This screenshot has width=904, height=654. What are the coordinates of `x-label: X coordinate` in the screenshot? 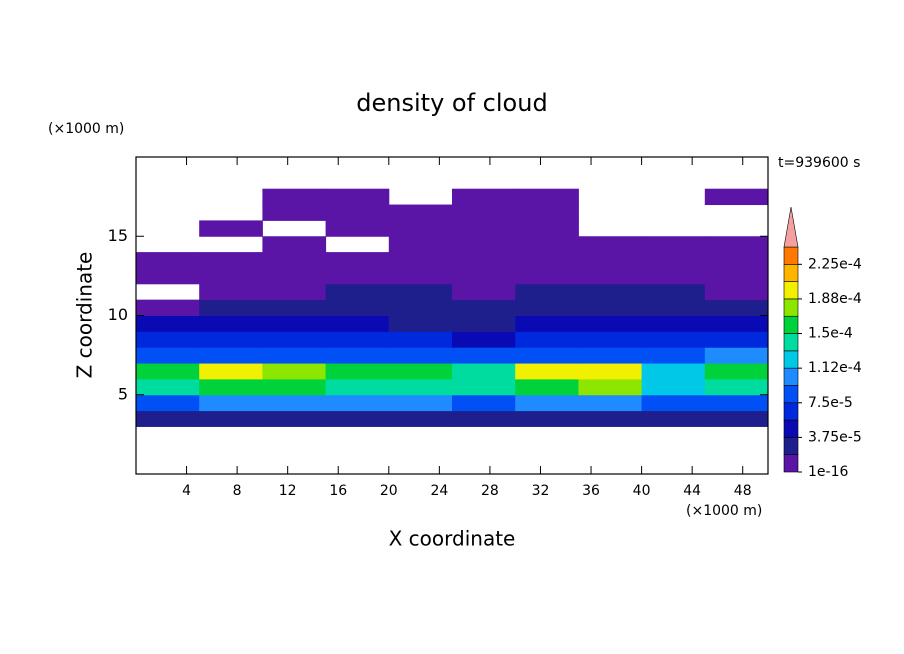 It's located at (452, 539).